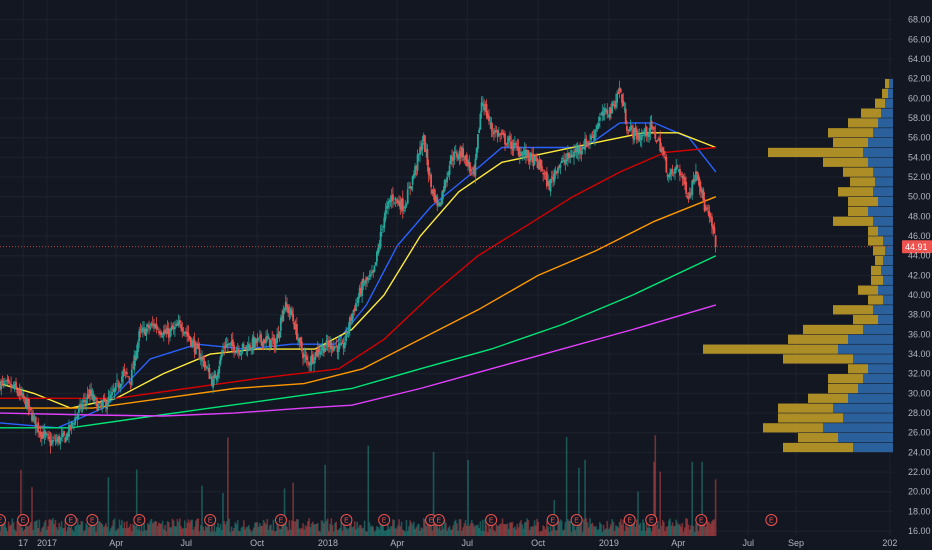 The image size is (932, 550). Describe the element at coordinates (919, 393) in the screenshot. I see `y-tick-label: 30.00` at that location.